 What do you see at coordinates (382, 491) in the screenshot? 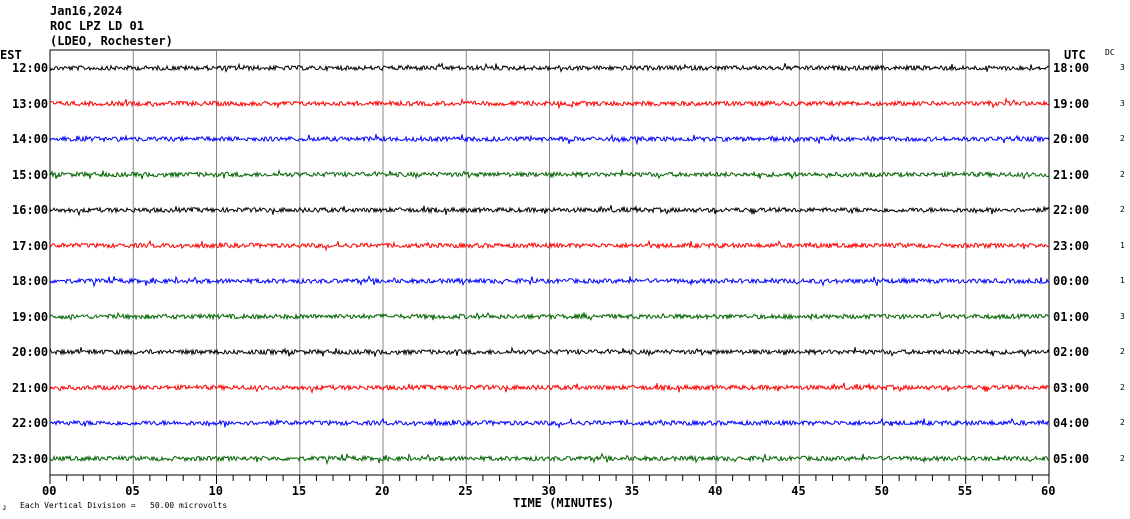
I see `x-tick-label: 20` at bounding box center [382, 491].